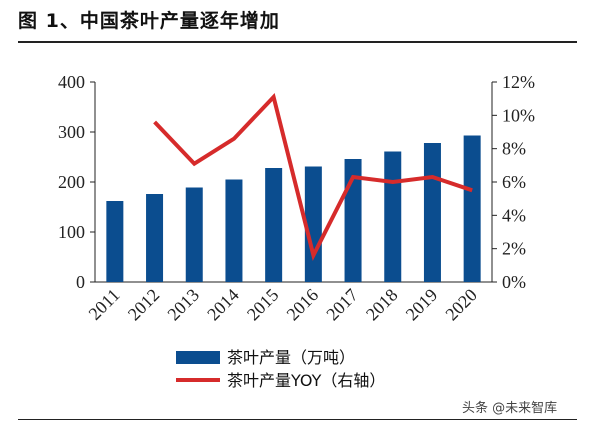  Describe the element at coordinates (155, 238) in the screenshot. I see `bar-2012` at that location.